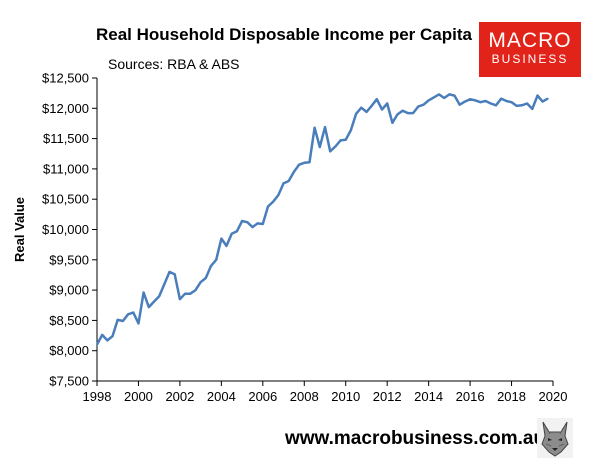 The height and width of the screenshot is (472, 594). What do you see at coordinates (470, 396) in the screenshot?
I see `x-tick-label: 2016` at bounding box center [470, 396].